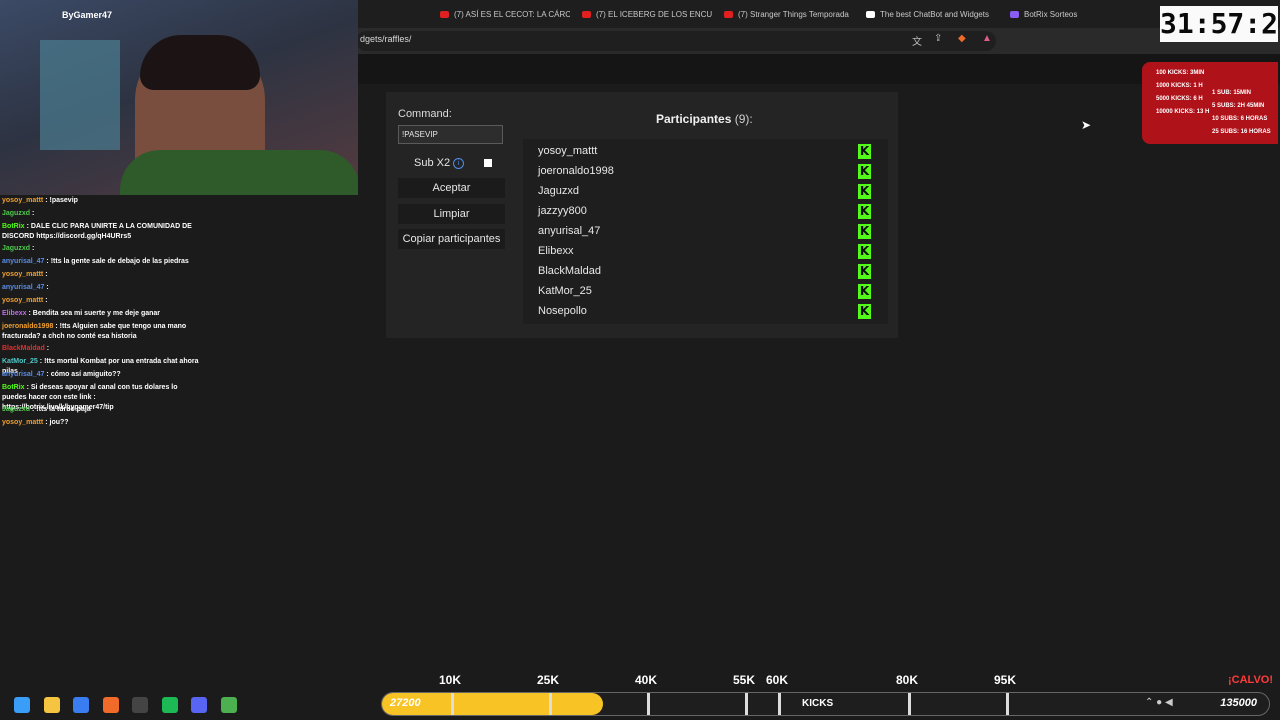  I want to click on chat-text: : cómo así amiguito??, so click(83, 374).